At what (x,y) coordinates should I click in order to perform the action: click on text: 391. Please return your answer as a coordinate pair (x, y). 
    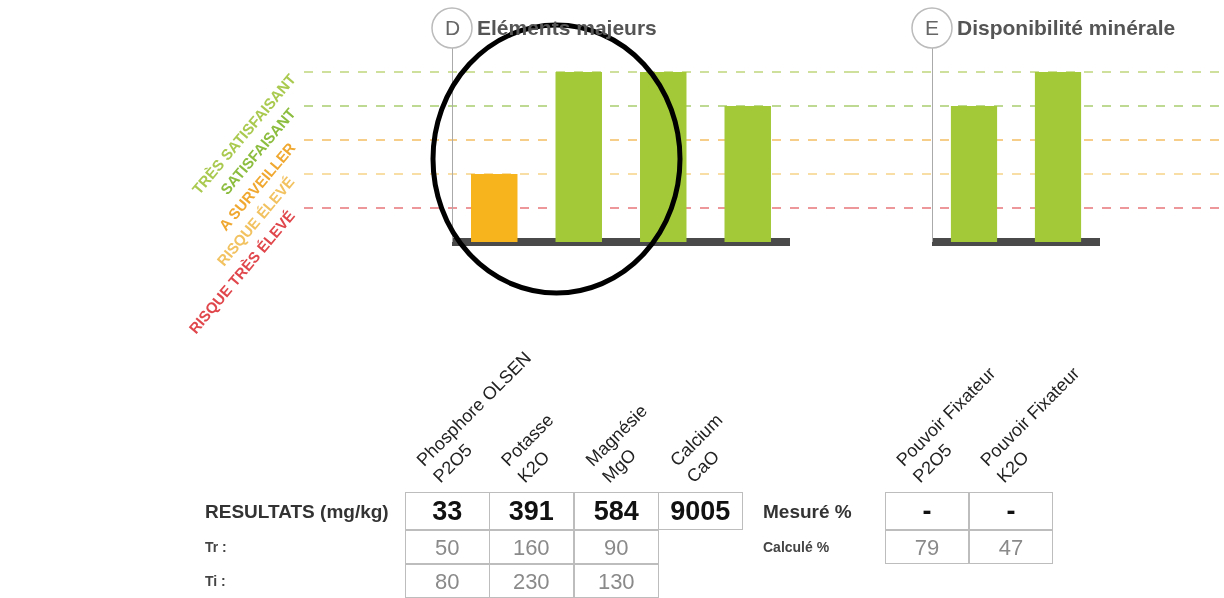
    Looking at the image, I should click on (531, 511).